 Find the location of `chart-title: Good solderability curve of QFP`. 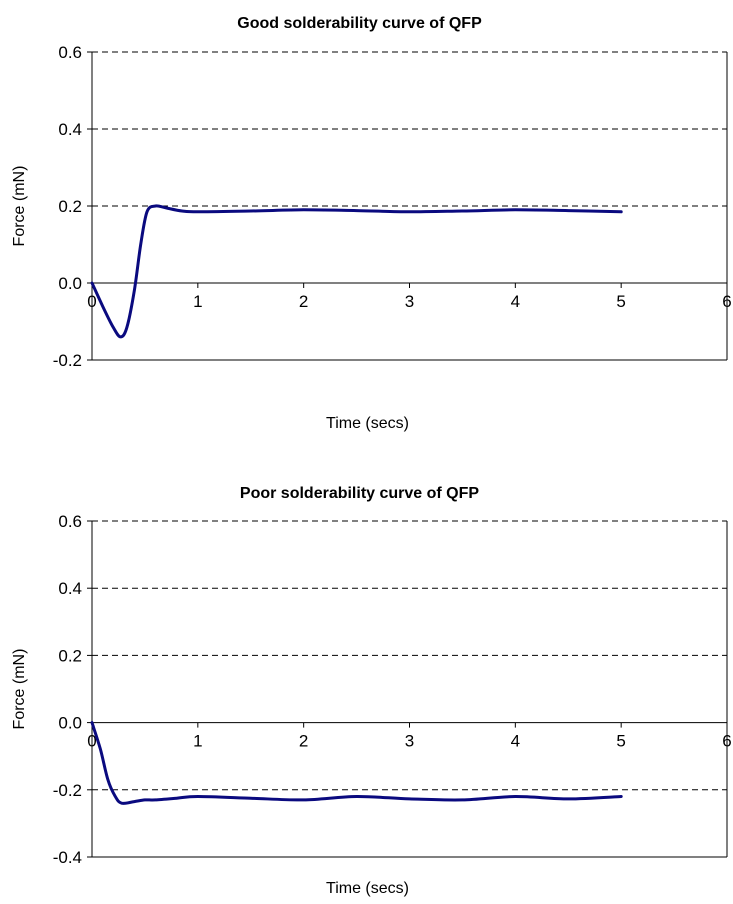

chart-title: Good solderability curve of QFP is located at coordinates (359, 23).